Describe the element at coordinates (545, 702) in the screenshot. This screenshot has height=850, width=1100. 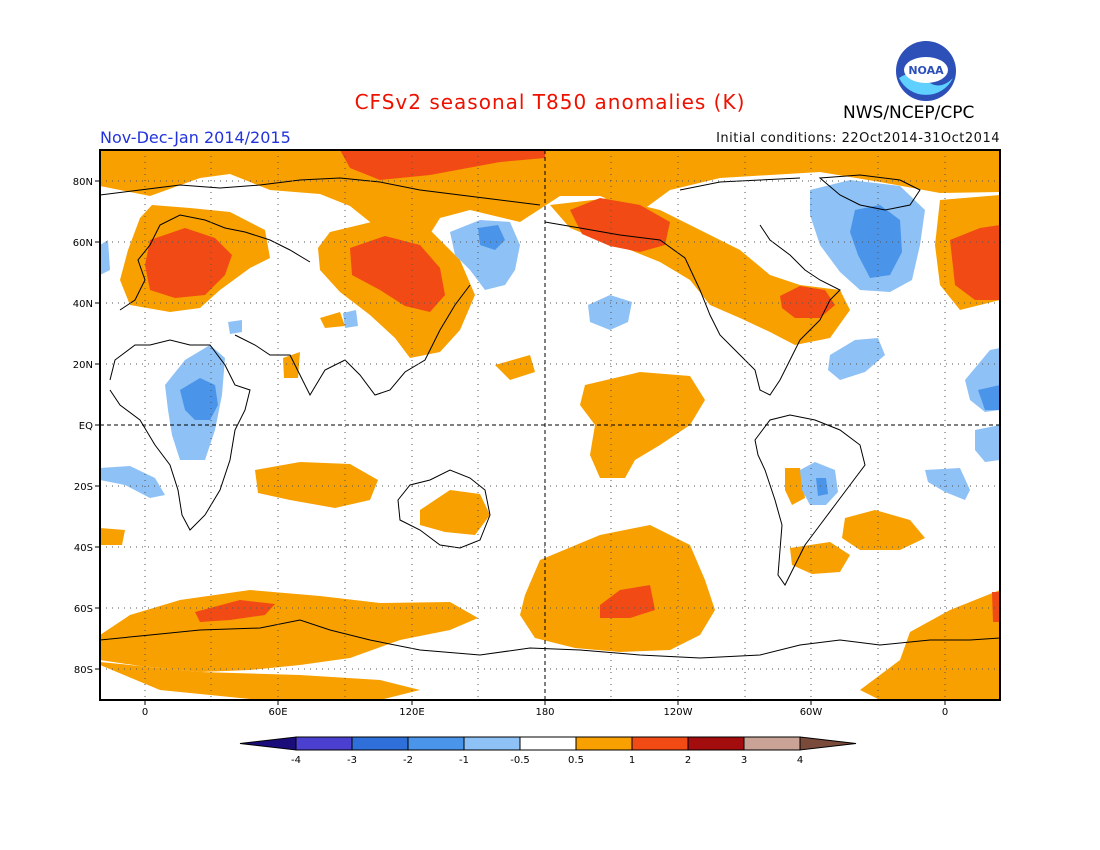
I see `lon-ticks` at that location.